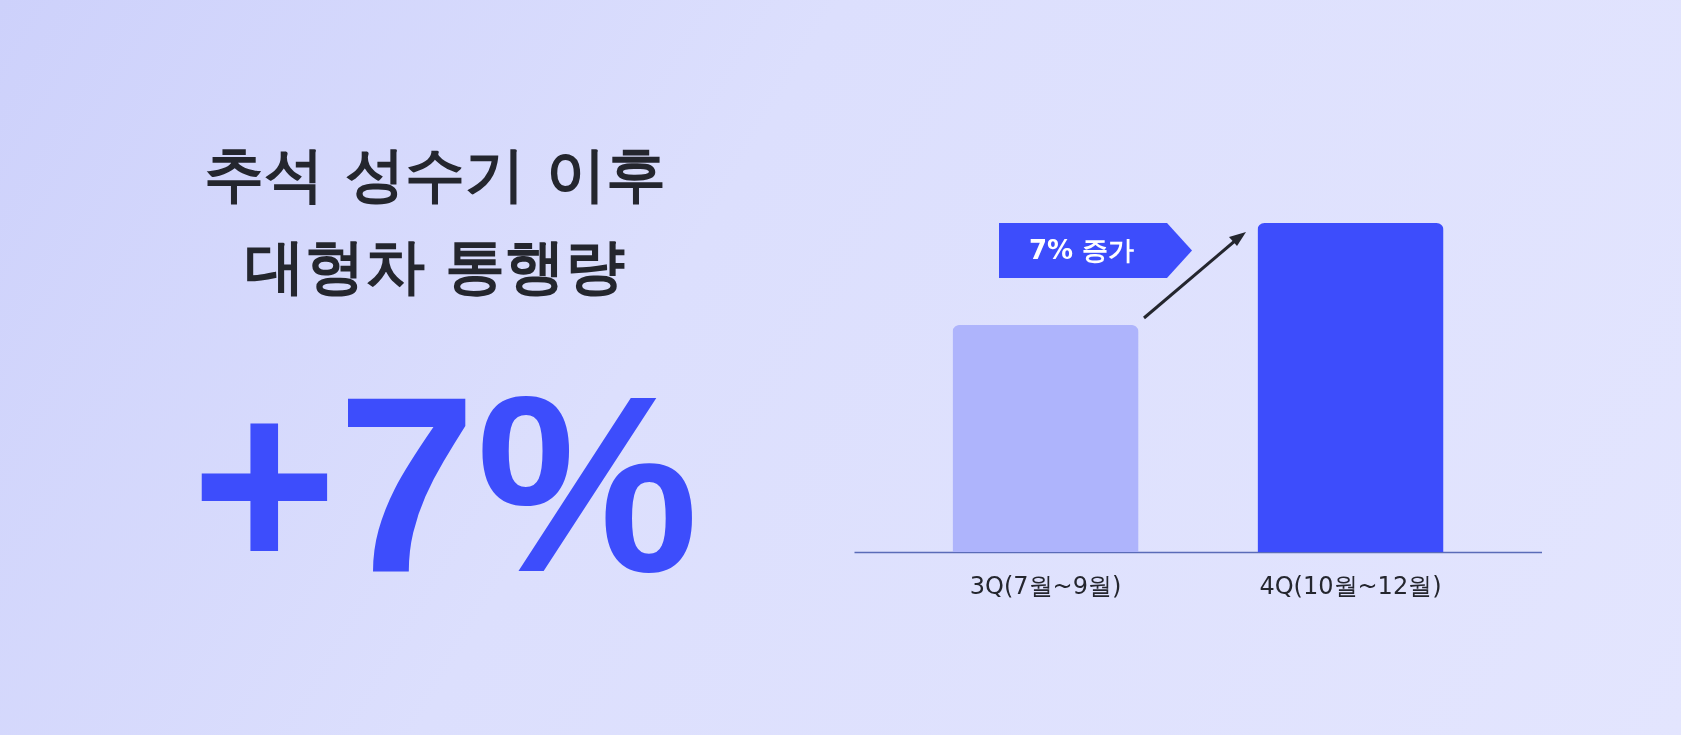  I want to click on annotation: 7% 증가, so click(1082, 250).